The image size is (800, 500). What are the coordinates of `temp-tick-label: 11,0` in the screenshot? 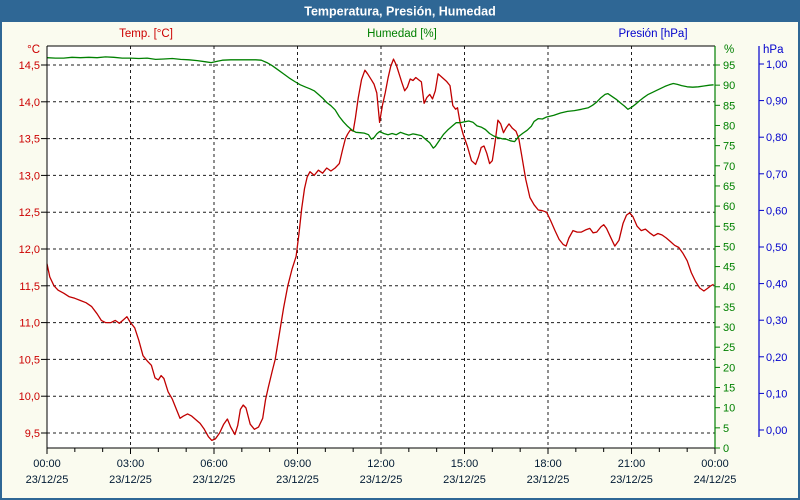 It's located at (29, 324).